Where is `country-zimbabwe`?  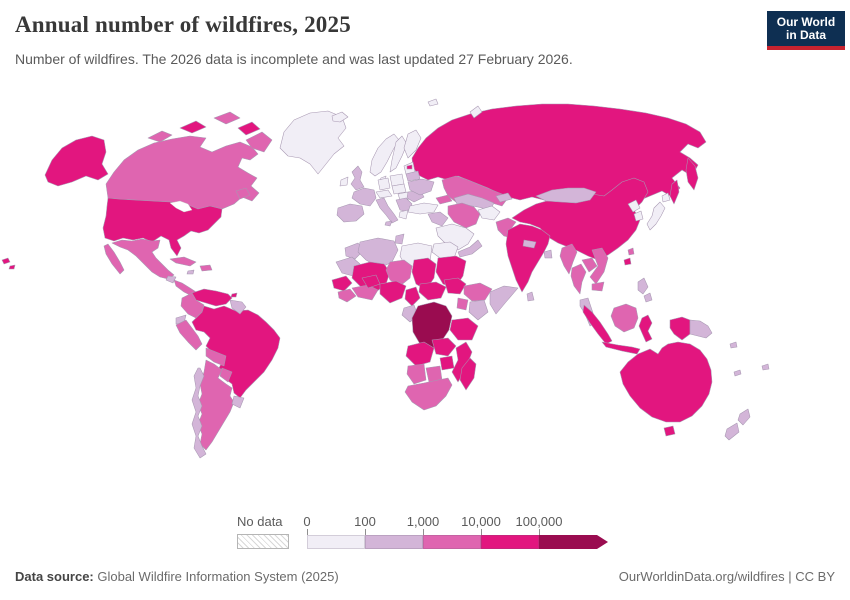
country-zimbabwe is located at coordinates (447, 363).